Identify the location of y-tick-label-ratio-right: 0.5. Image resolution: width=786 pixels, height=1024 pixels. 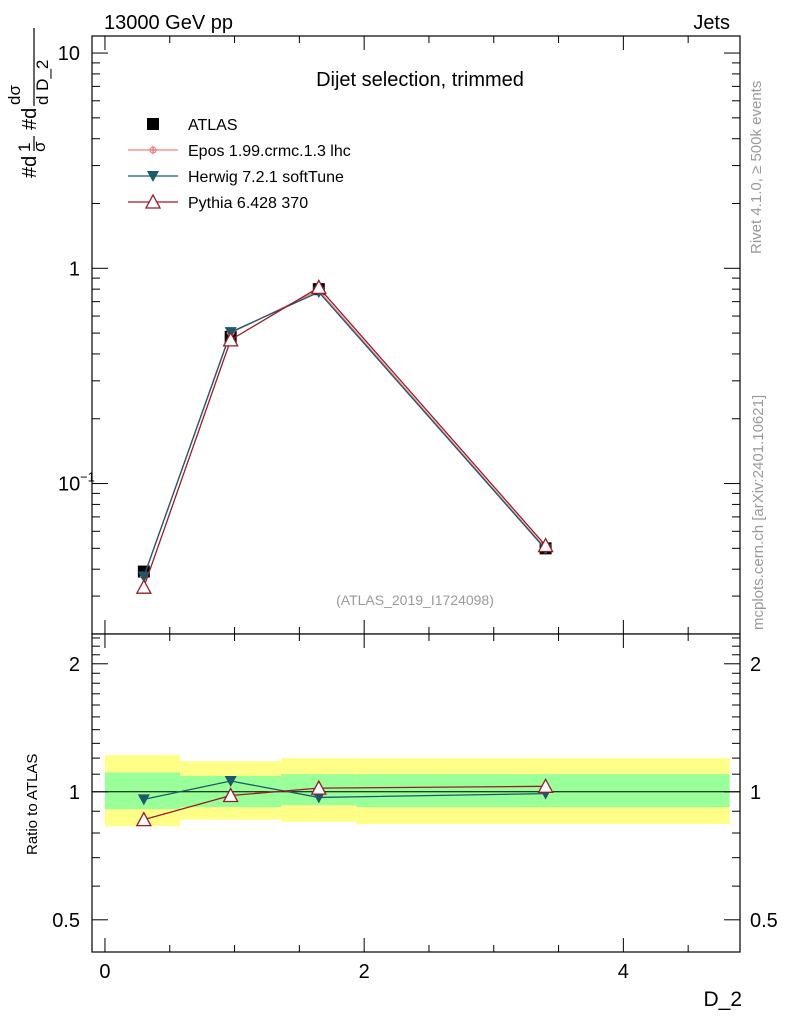
(764, 921).